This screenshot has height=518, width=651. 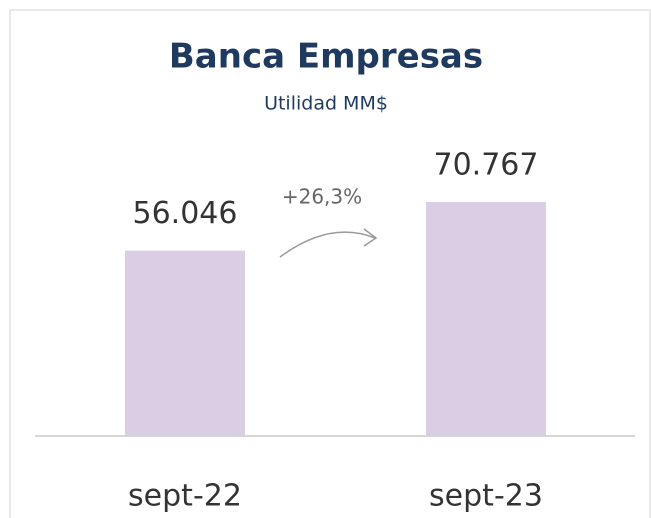 What do you see at coordinates (486, 165) in the screenshot?
I see `value-label: 70.767` at bounding box center [486, 165].